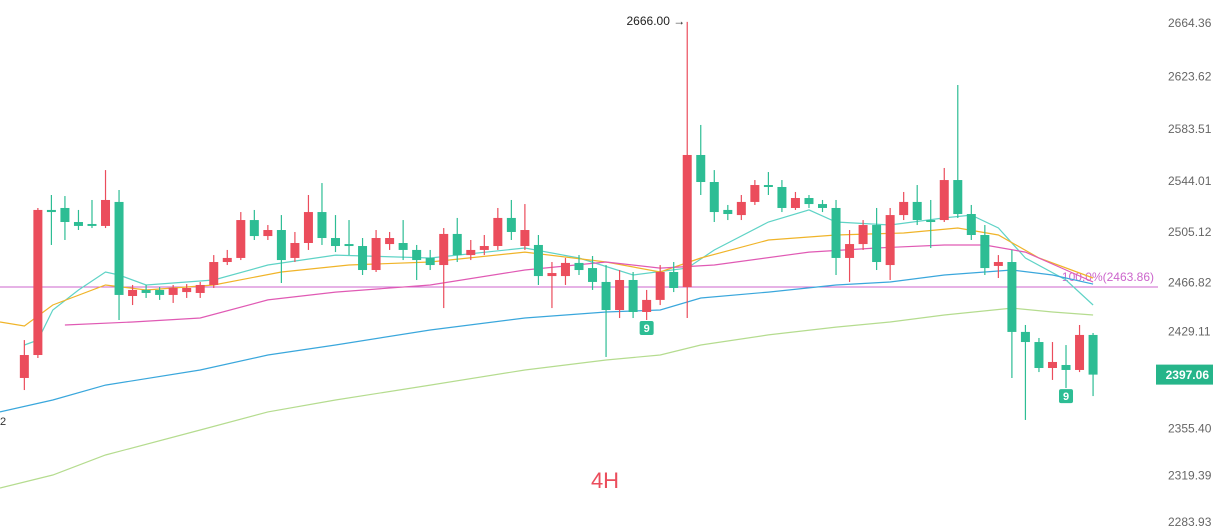 Image resolution: width=1213 pixels, height=532 pixels. Describe the element at coordinates (1185, 266) in the screenshot. I see `price-axis-bg` at that location.